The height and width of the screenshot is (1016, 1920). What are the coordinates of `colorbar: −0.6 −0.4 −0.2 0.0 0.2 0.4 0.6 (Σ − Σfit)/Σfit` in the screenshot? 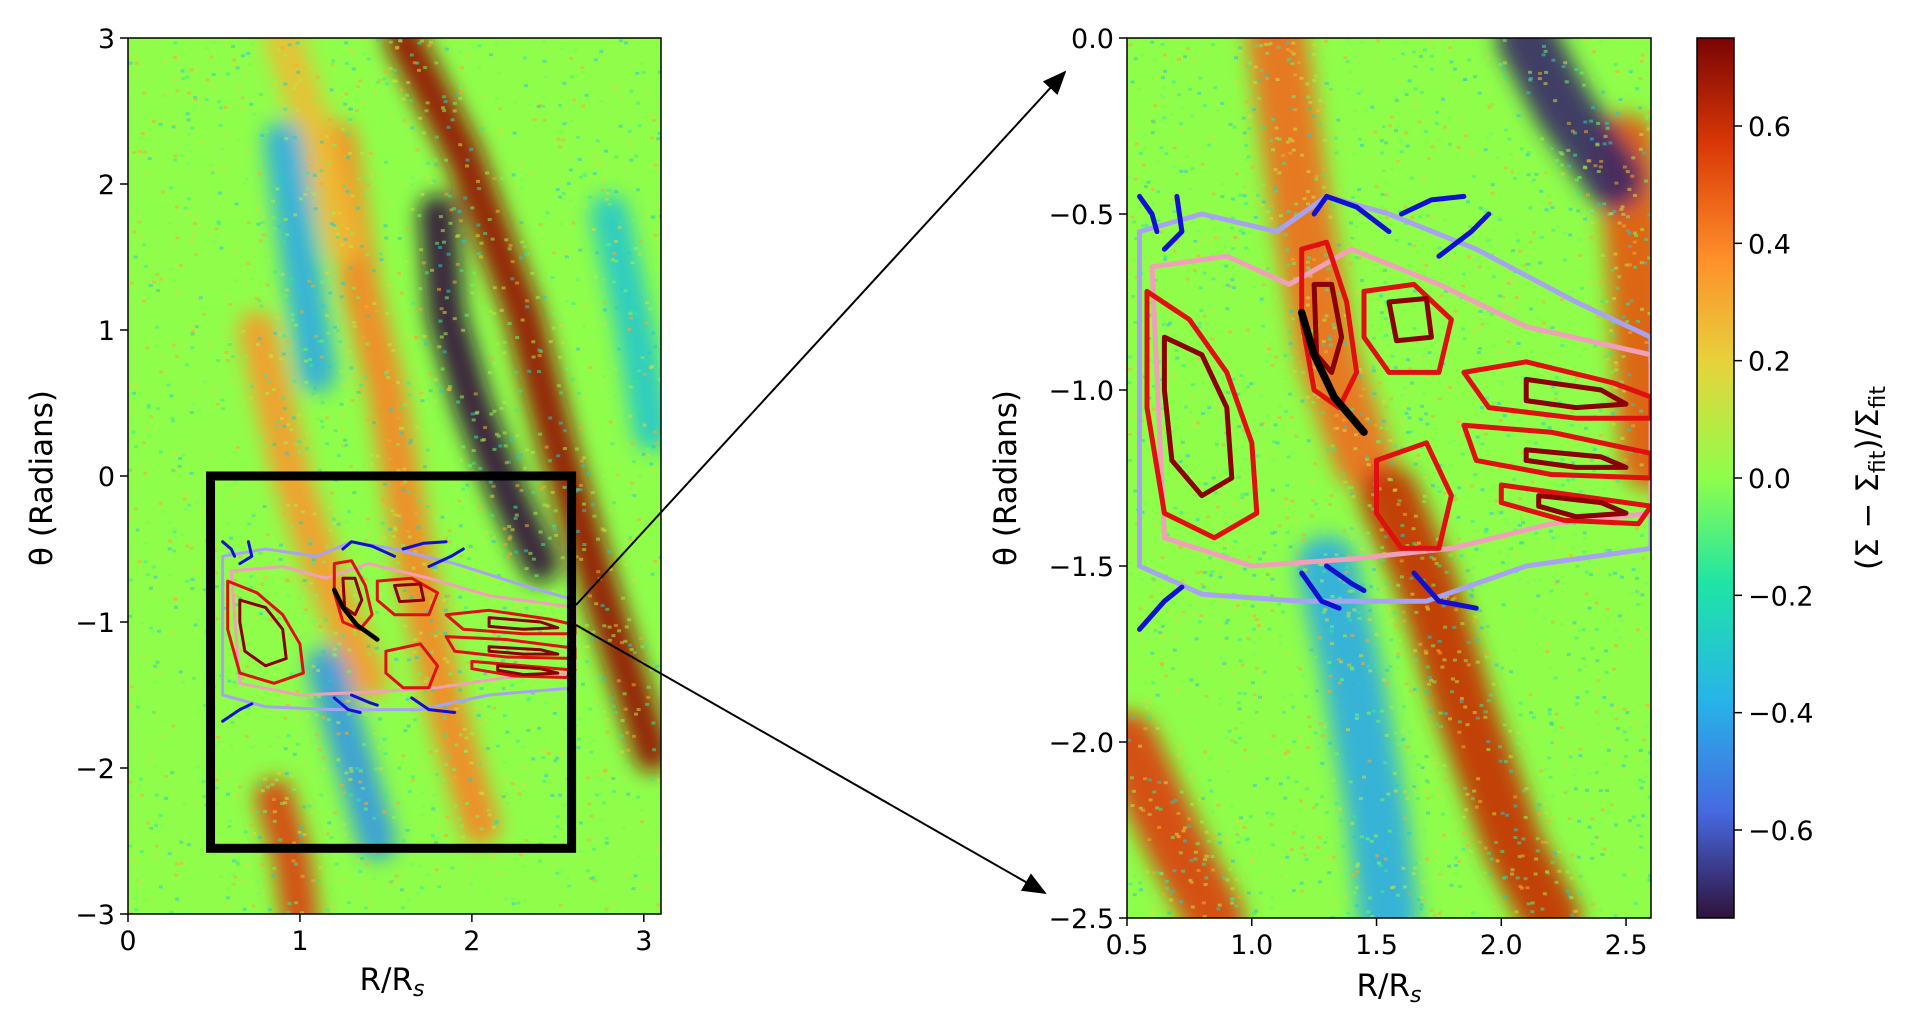 It's located at (1793, 478).